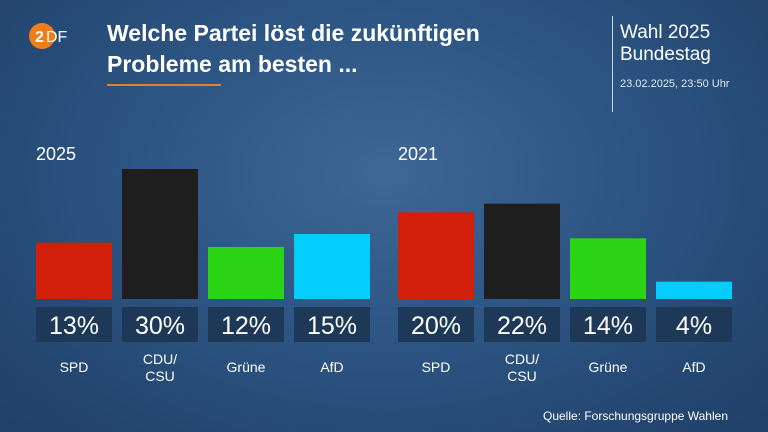 Image resolution: width=768 pixels, height=432 pixels. I want to click on value-label: 22%, so click(522, 326).